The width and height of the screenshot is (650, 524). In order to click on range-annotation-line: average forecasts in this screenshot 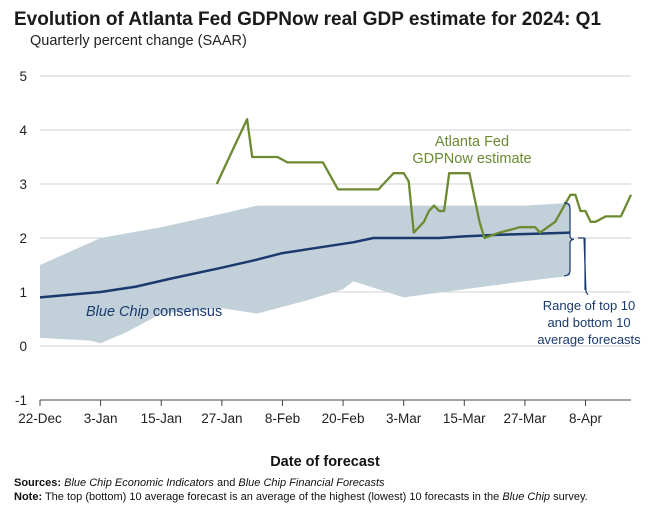, I will do `click(589, 339)`.